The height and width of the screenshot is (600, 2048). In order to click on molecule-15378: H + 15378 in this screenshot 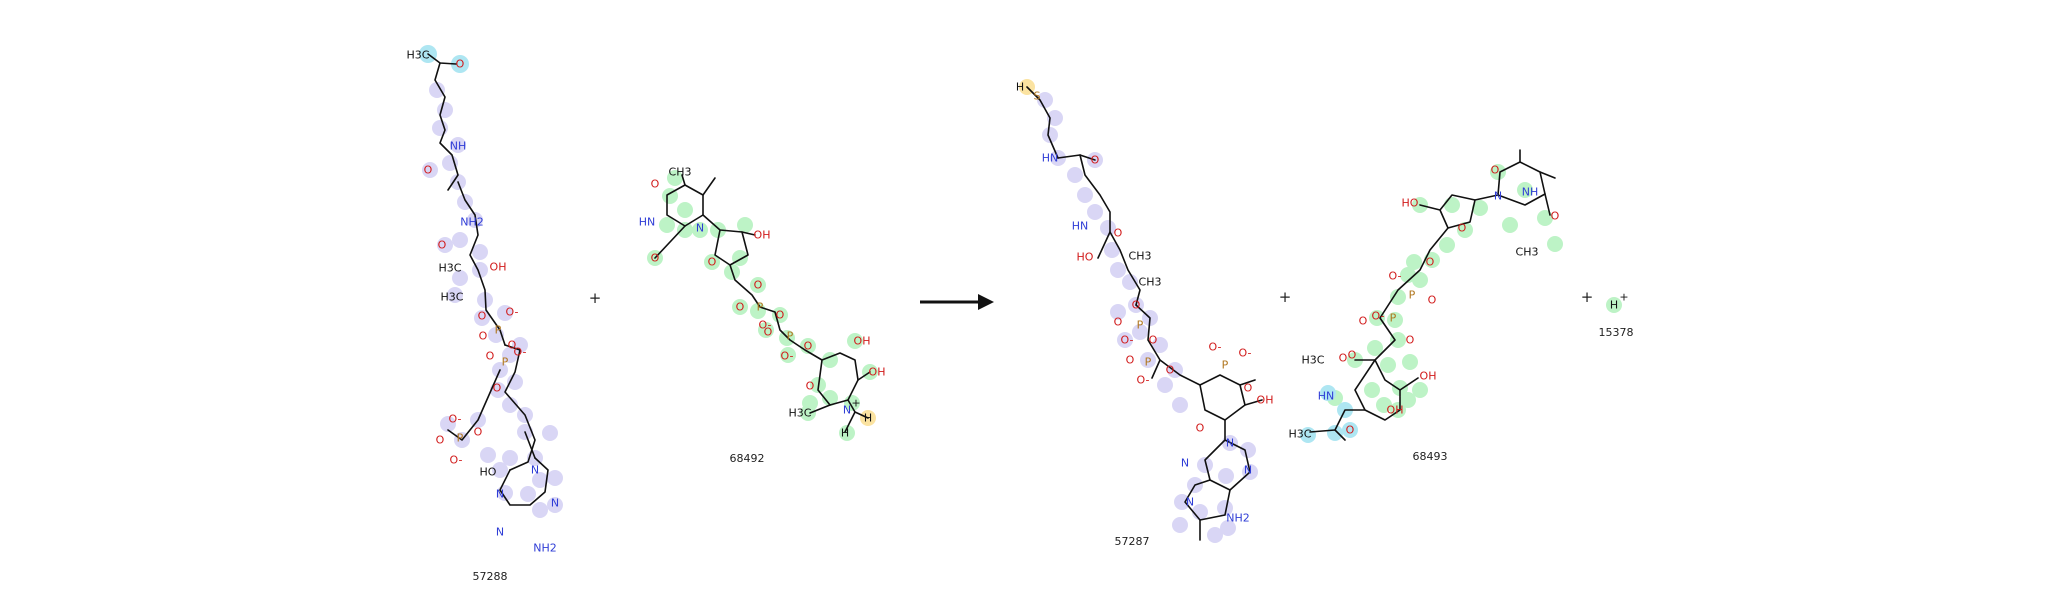, I will do `click(1616, 315)`.